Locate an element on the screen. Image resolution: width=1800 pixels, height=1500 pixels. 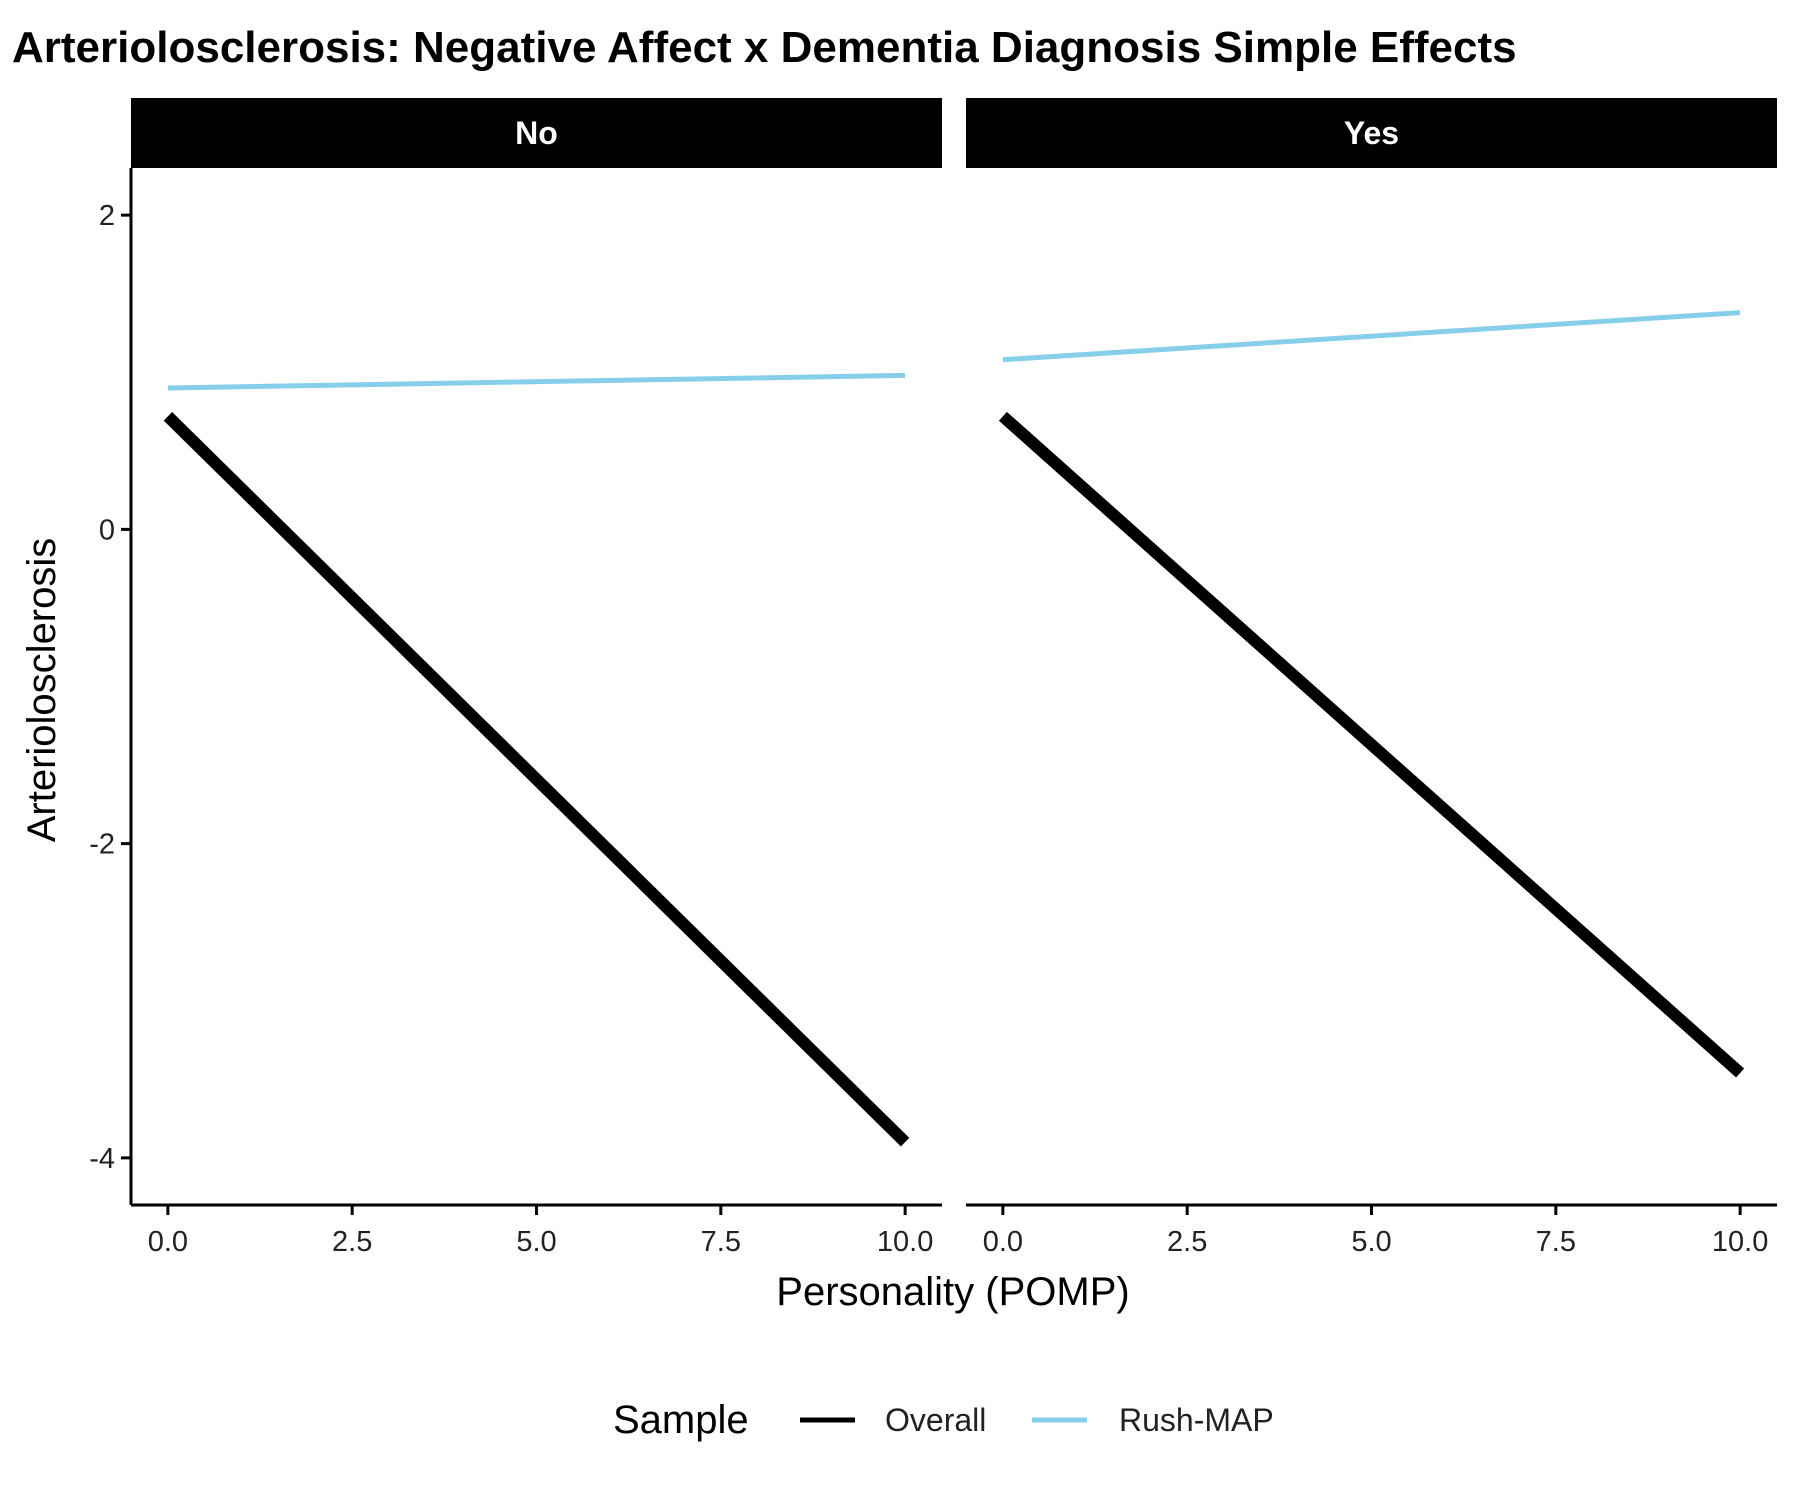
legend-item-rush-map: Rush-MAP is located at coordinates (1153, 1420).